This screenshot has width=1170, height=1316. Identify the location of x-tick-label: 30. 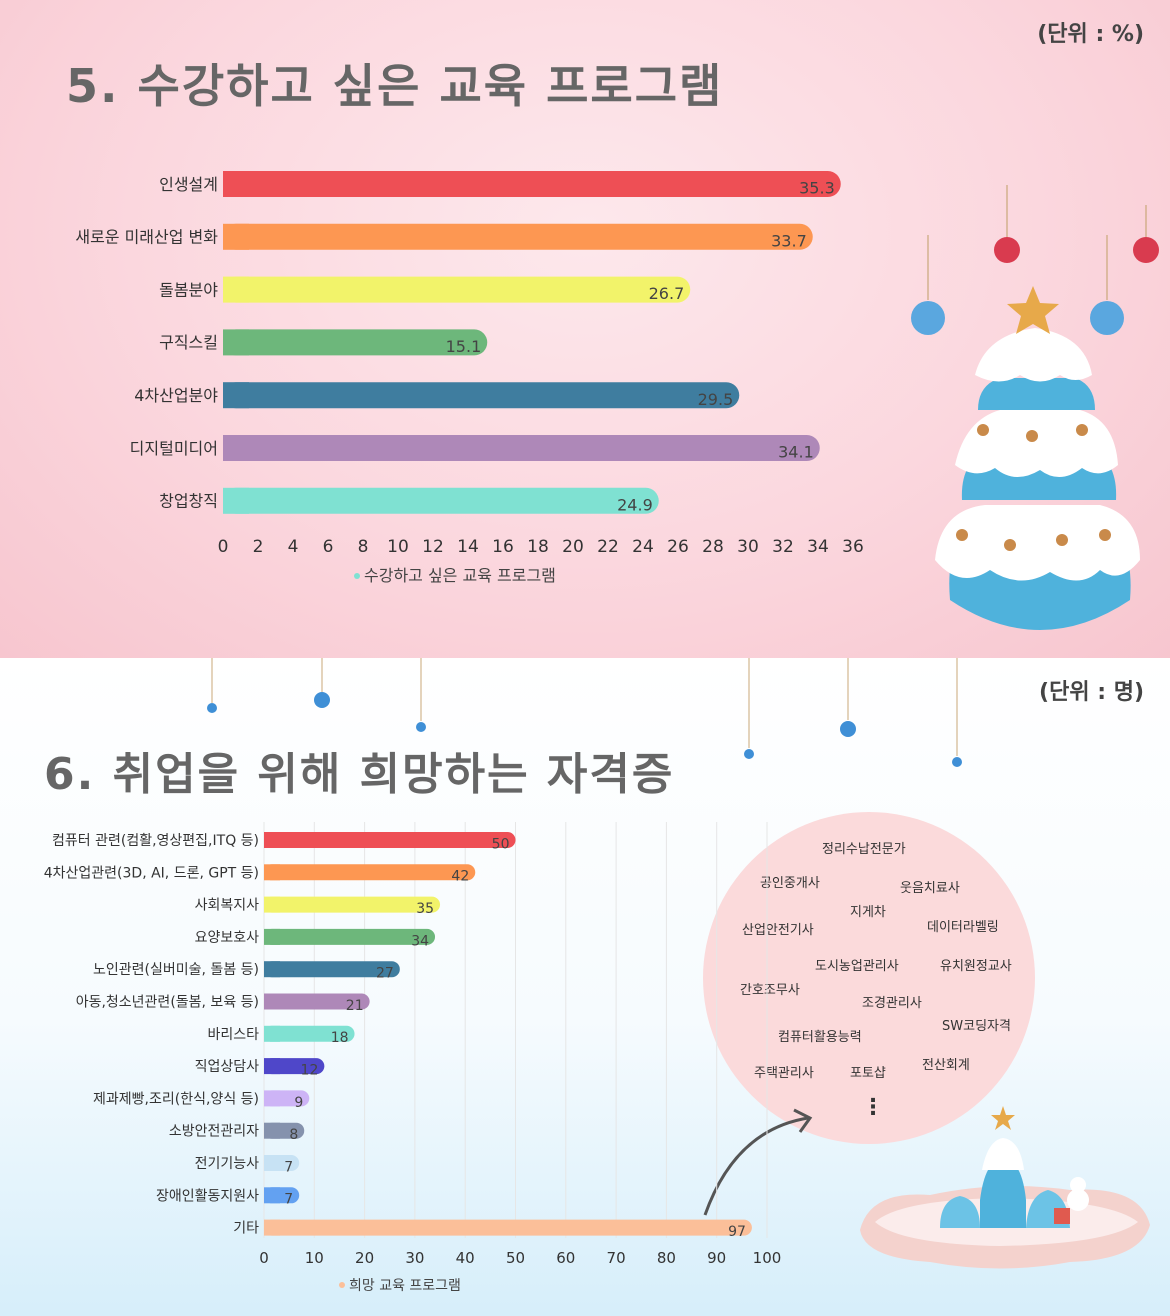
(748, 547).